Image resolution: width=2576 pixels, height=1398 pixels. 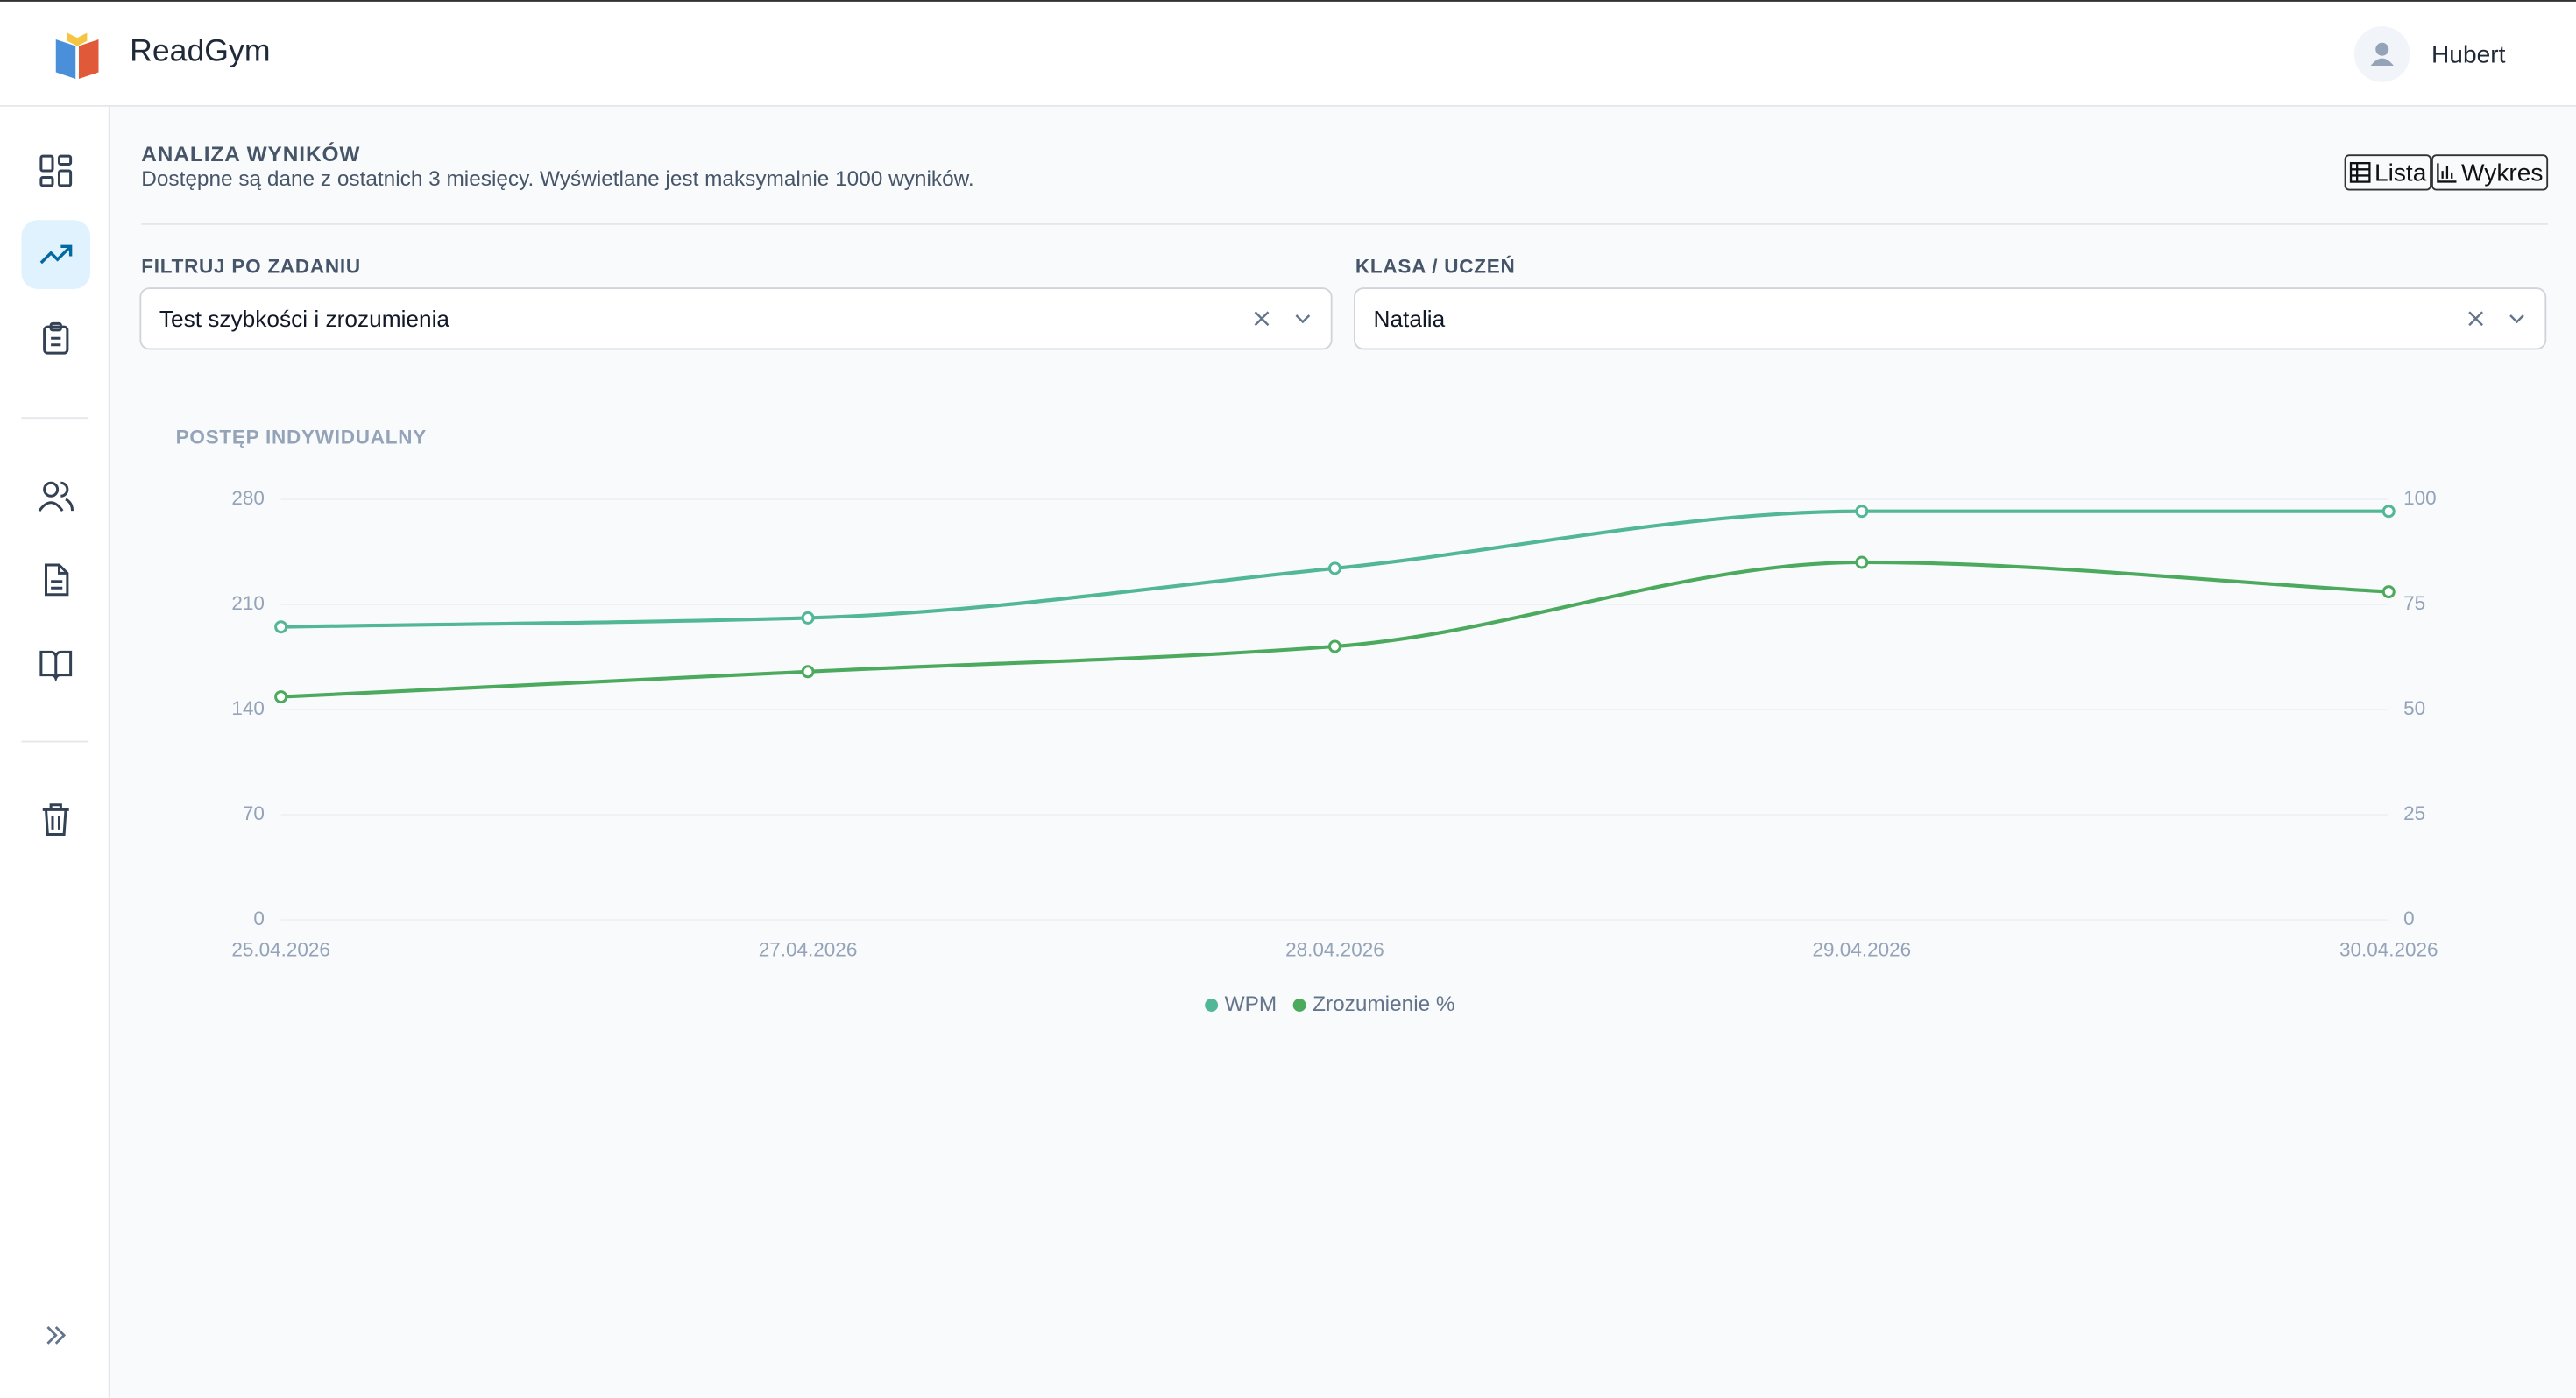 What do you see at coordinates (2409, 918) in the screenshot?
I see `y2-tick-label: 0` at bounding box center [2409, 918].